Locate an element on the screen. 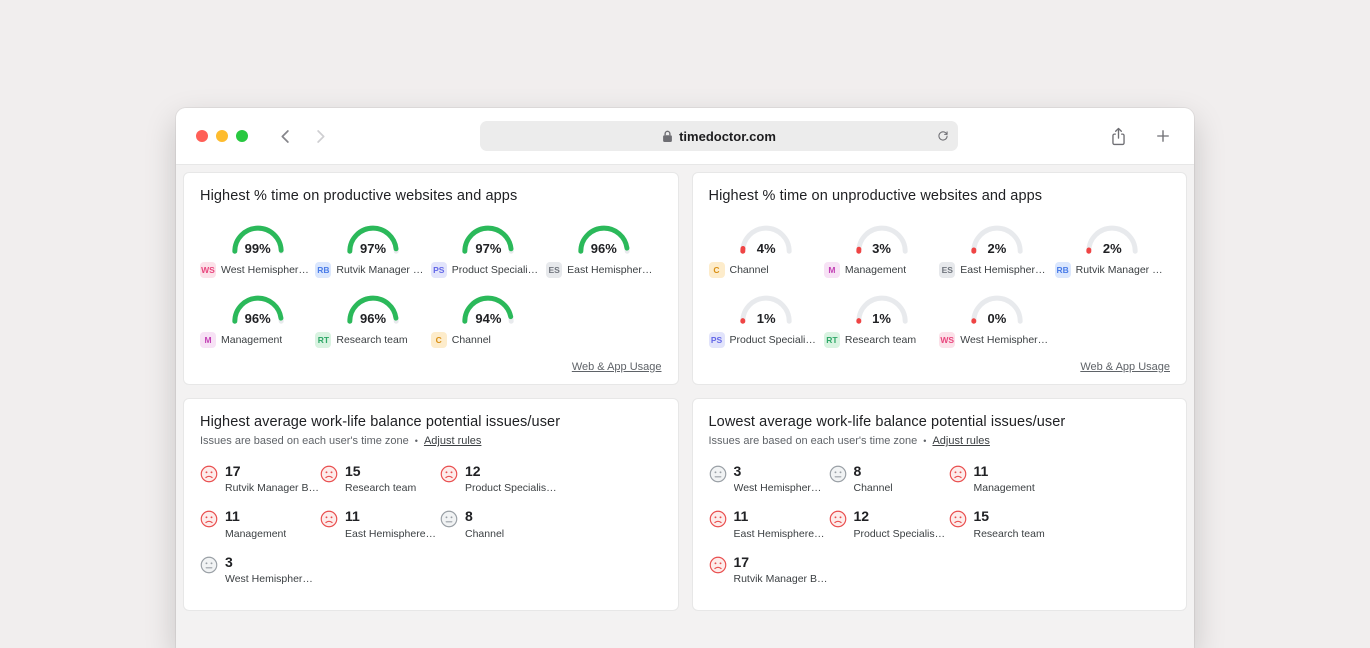  issue-team-name: Channel is located at coordinates (485, 533).